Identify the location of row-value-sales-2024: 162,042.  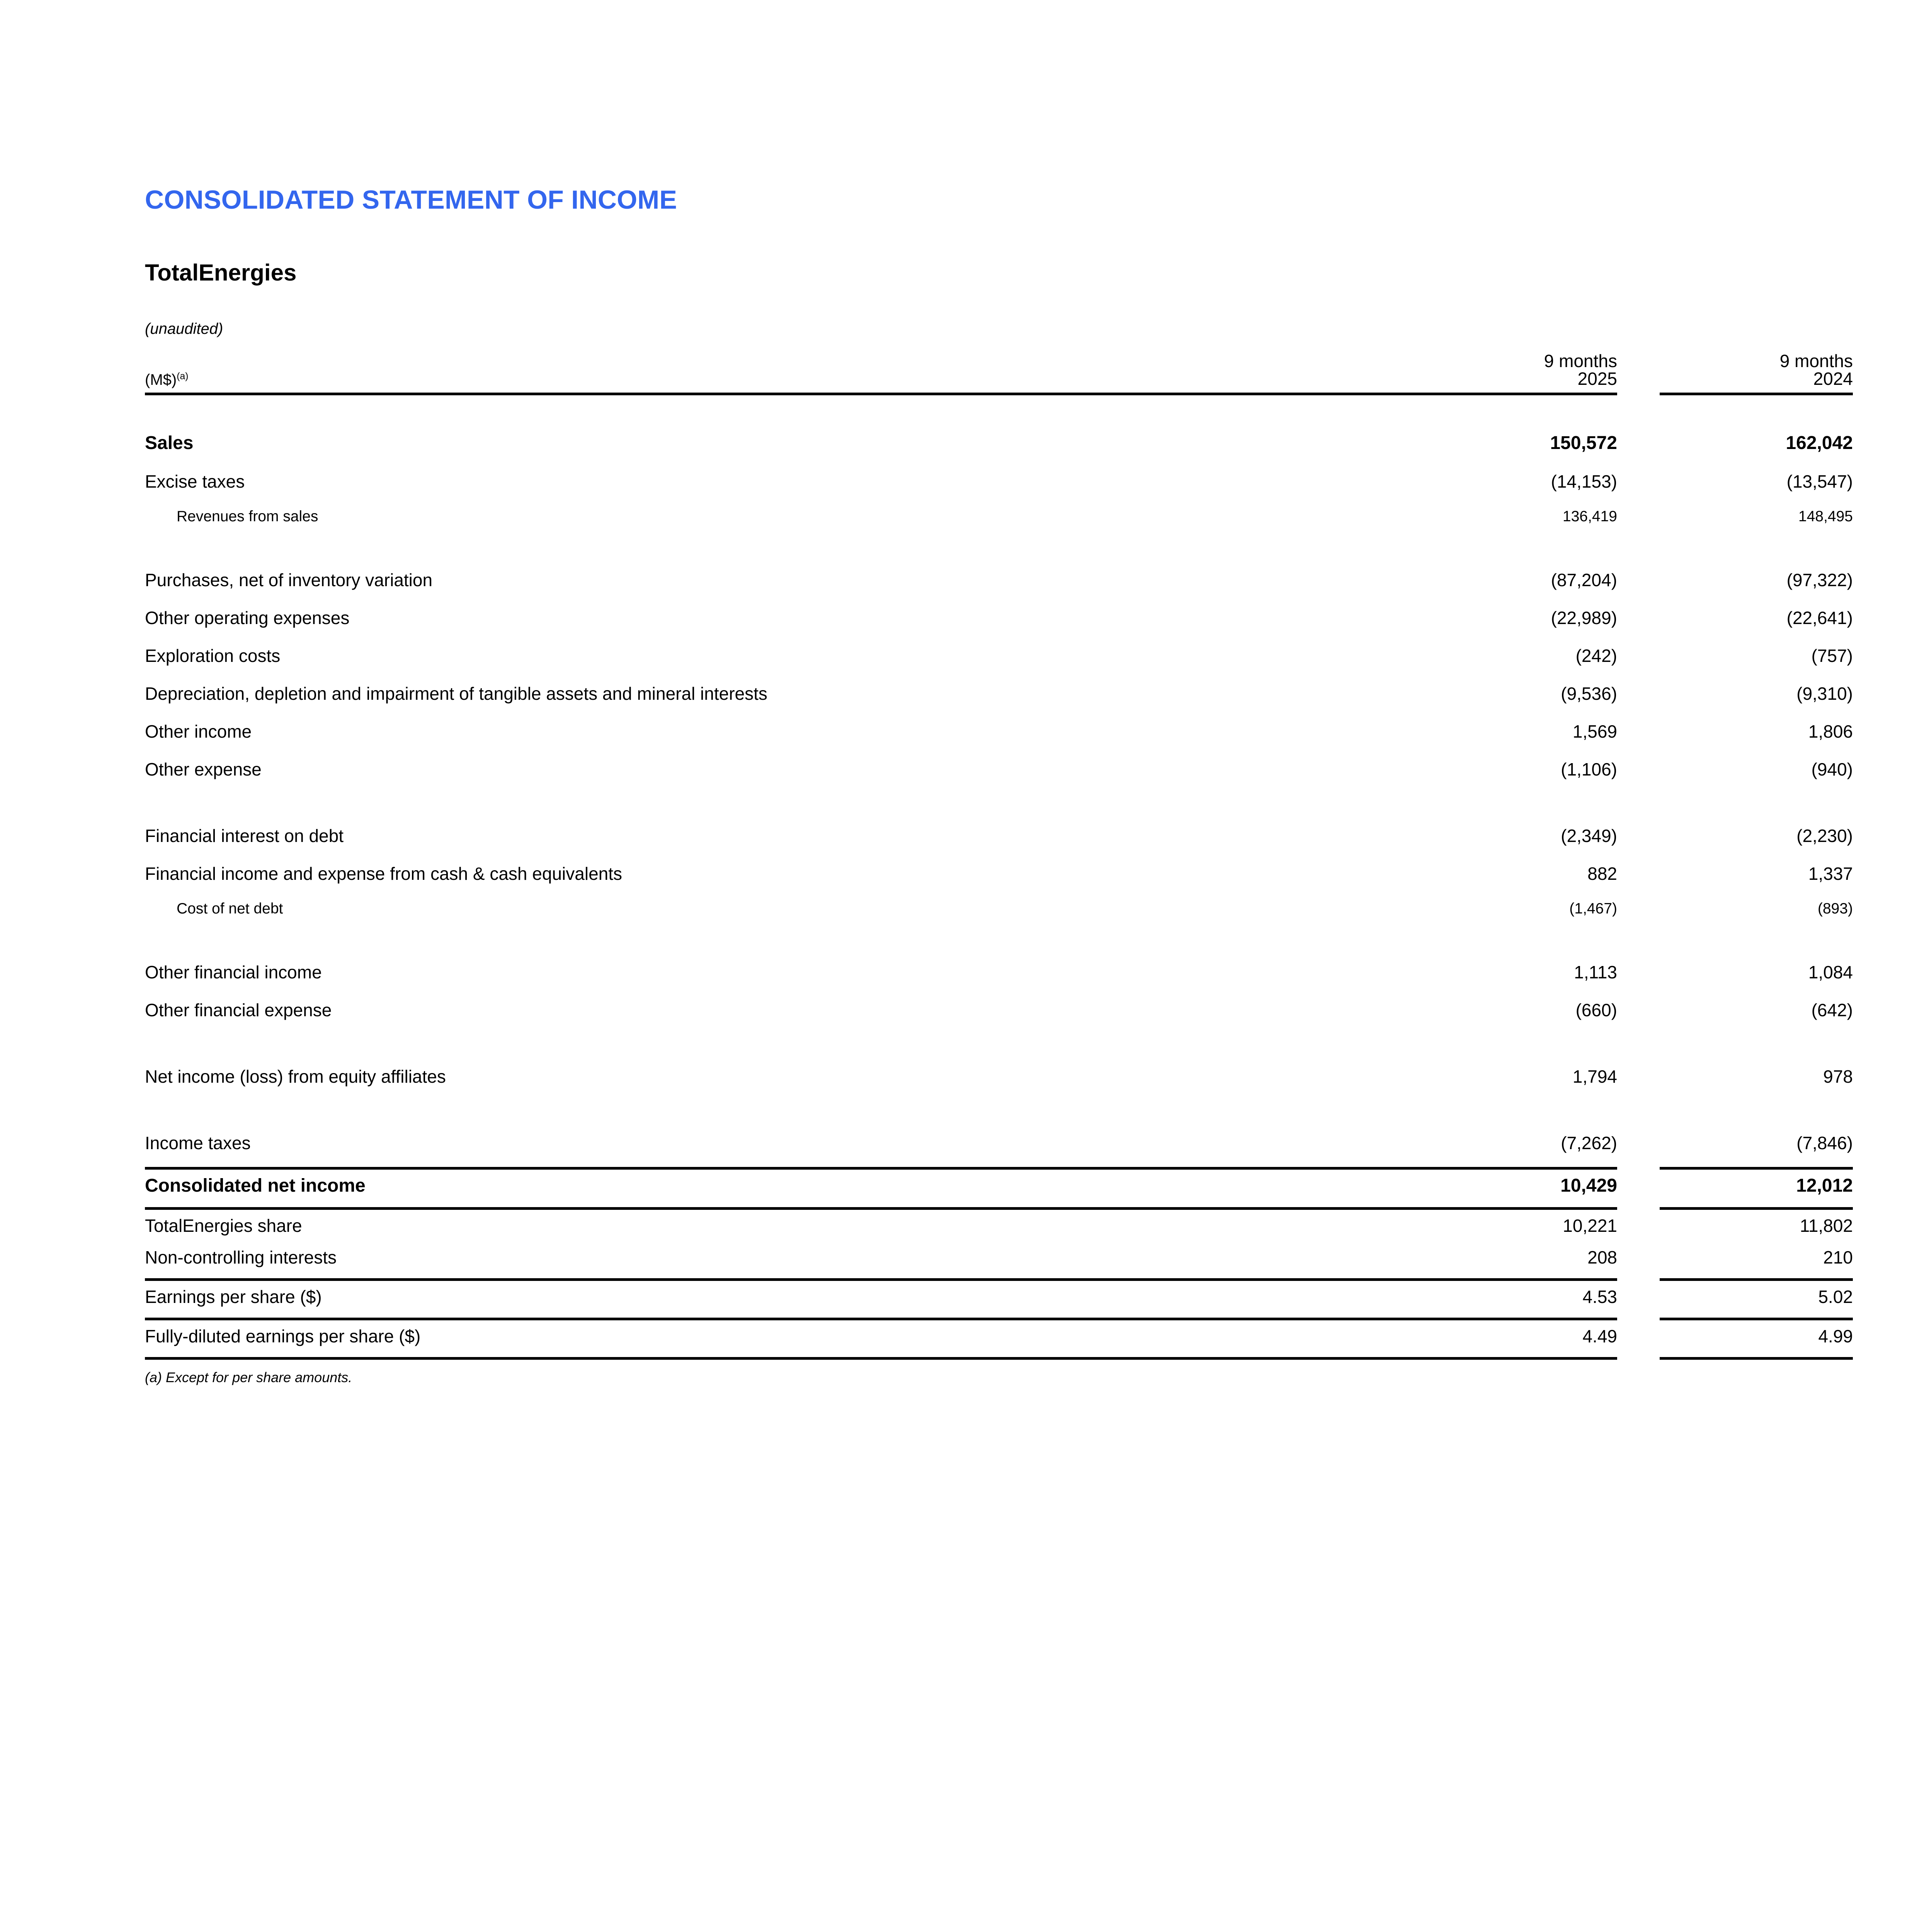
(1819, 443).